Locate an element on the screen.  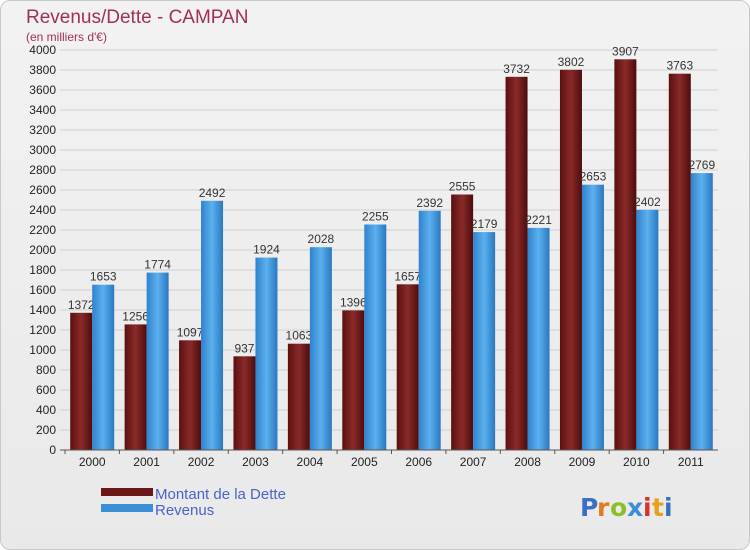
y-tick-label: 400 is located at coordinates (46, 410).